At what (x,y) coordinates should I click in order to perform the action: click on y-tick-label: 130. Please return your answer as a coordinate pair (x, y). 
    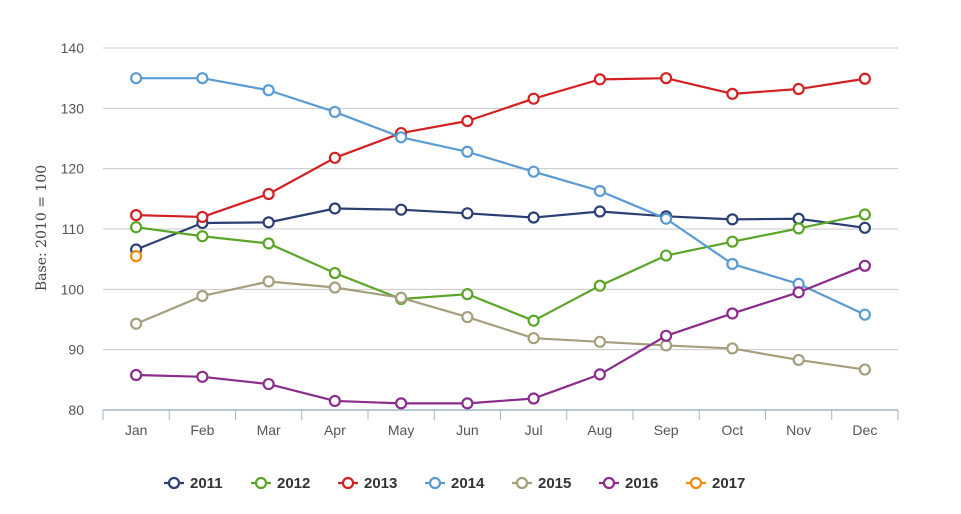
    Looking at the image, I should click on (73, 108).